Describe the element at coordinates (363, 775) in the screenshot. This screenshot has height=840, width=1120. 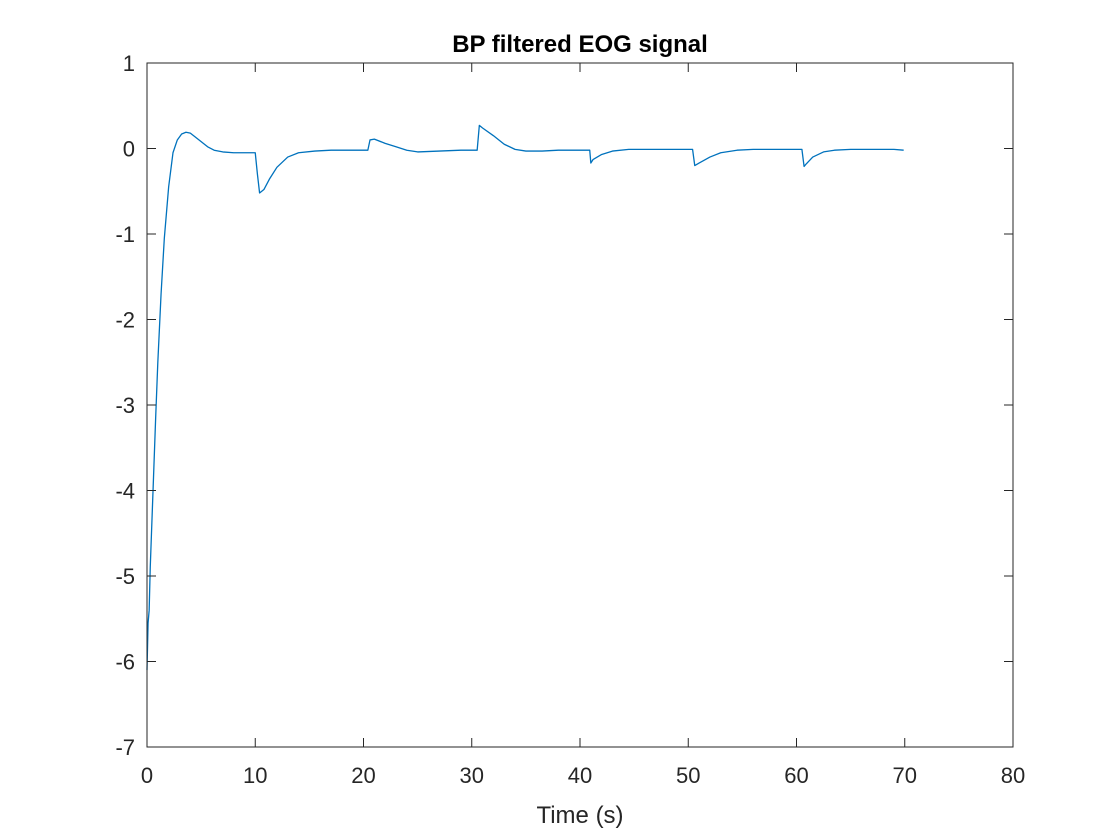
I see `x-tick-label: 20` at that location.